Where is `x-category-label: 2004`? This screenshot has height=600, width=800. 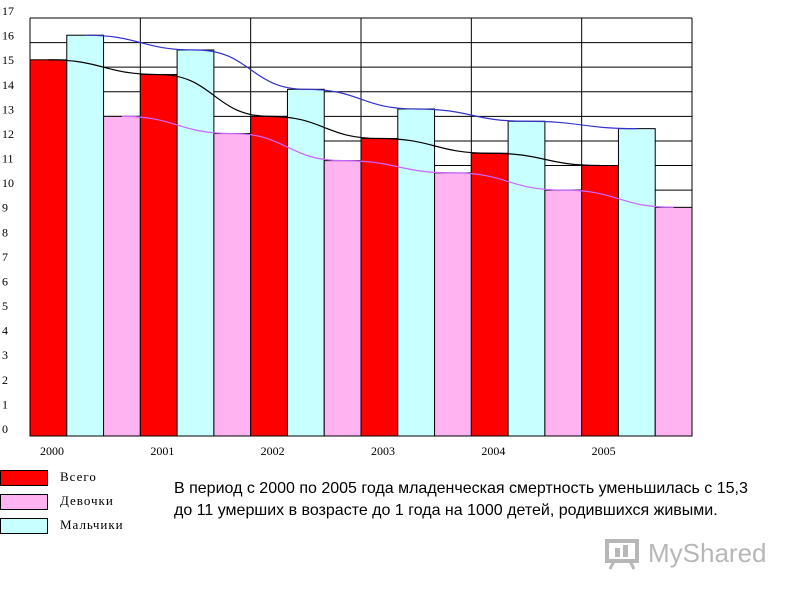
x-category-label: 2004 is located at coordinates (493, 451).